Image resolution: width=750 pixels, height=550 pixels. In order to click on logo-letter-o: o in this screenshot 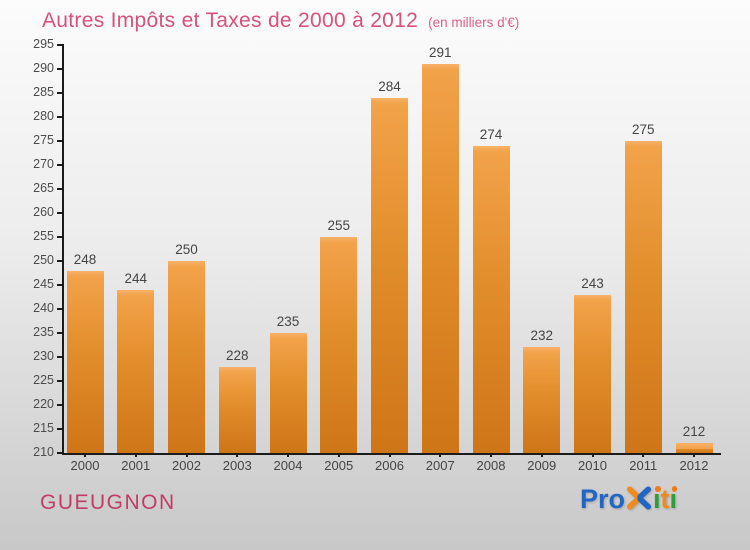, I will do `click(617, 499)`.